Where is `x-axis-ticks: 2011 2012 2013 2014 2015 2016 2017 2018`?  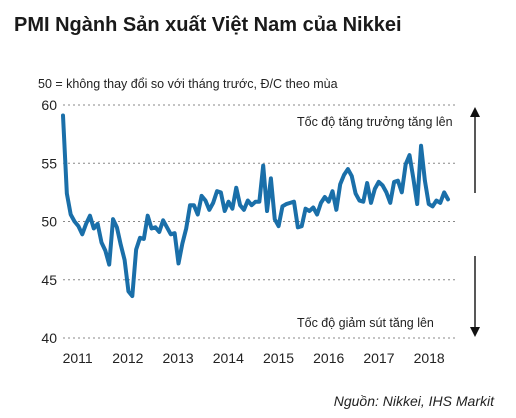 x-axis-ticks: 2011 2012 2013 2014 2015 2016 2017 2018 is located at coordinates (254, 358).